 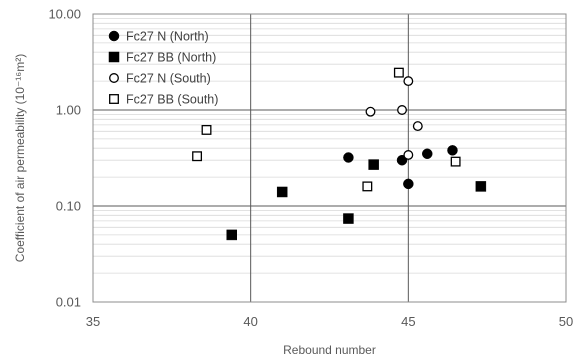 What do you see at coordinates (93, 321) in the screenshot?
I see `x-tick-label: 35` at bounding box center [93, 321].